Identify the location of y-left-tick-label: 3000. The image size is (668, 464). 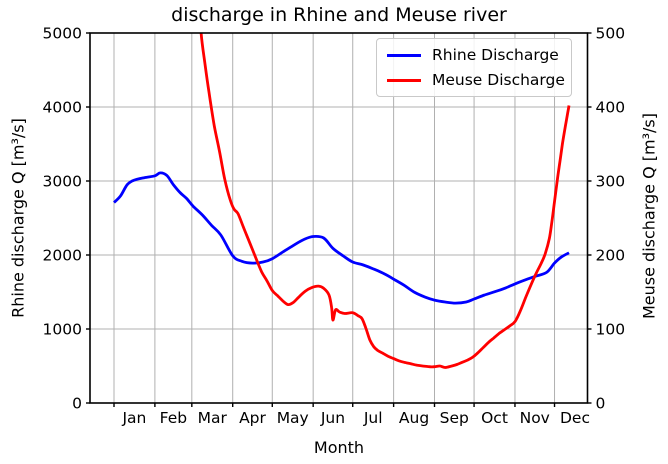
(62, 182).